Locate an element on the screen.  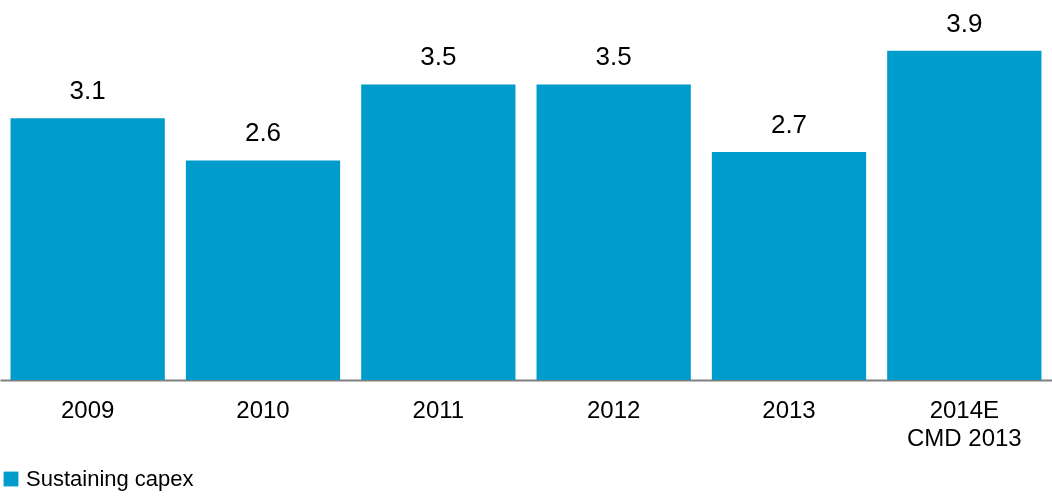
legend-label: Sustaining capex is located at coordinates (110, 478).